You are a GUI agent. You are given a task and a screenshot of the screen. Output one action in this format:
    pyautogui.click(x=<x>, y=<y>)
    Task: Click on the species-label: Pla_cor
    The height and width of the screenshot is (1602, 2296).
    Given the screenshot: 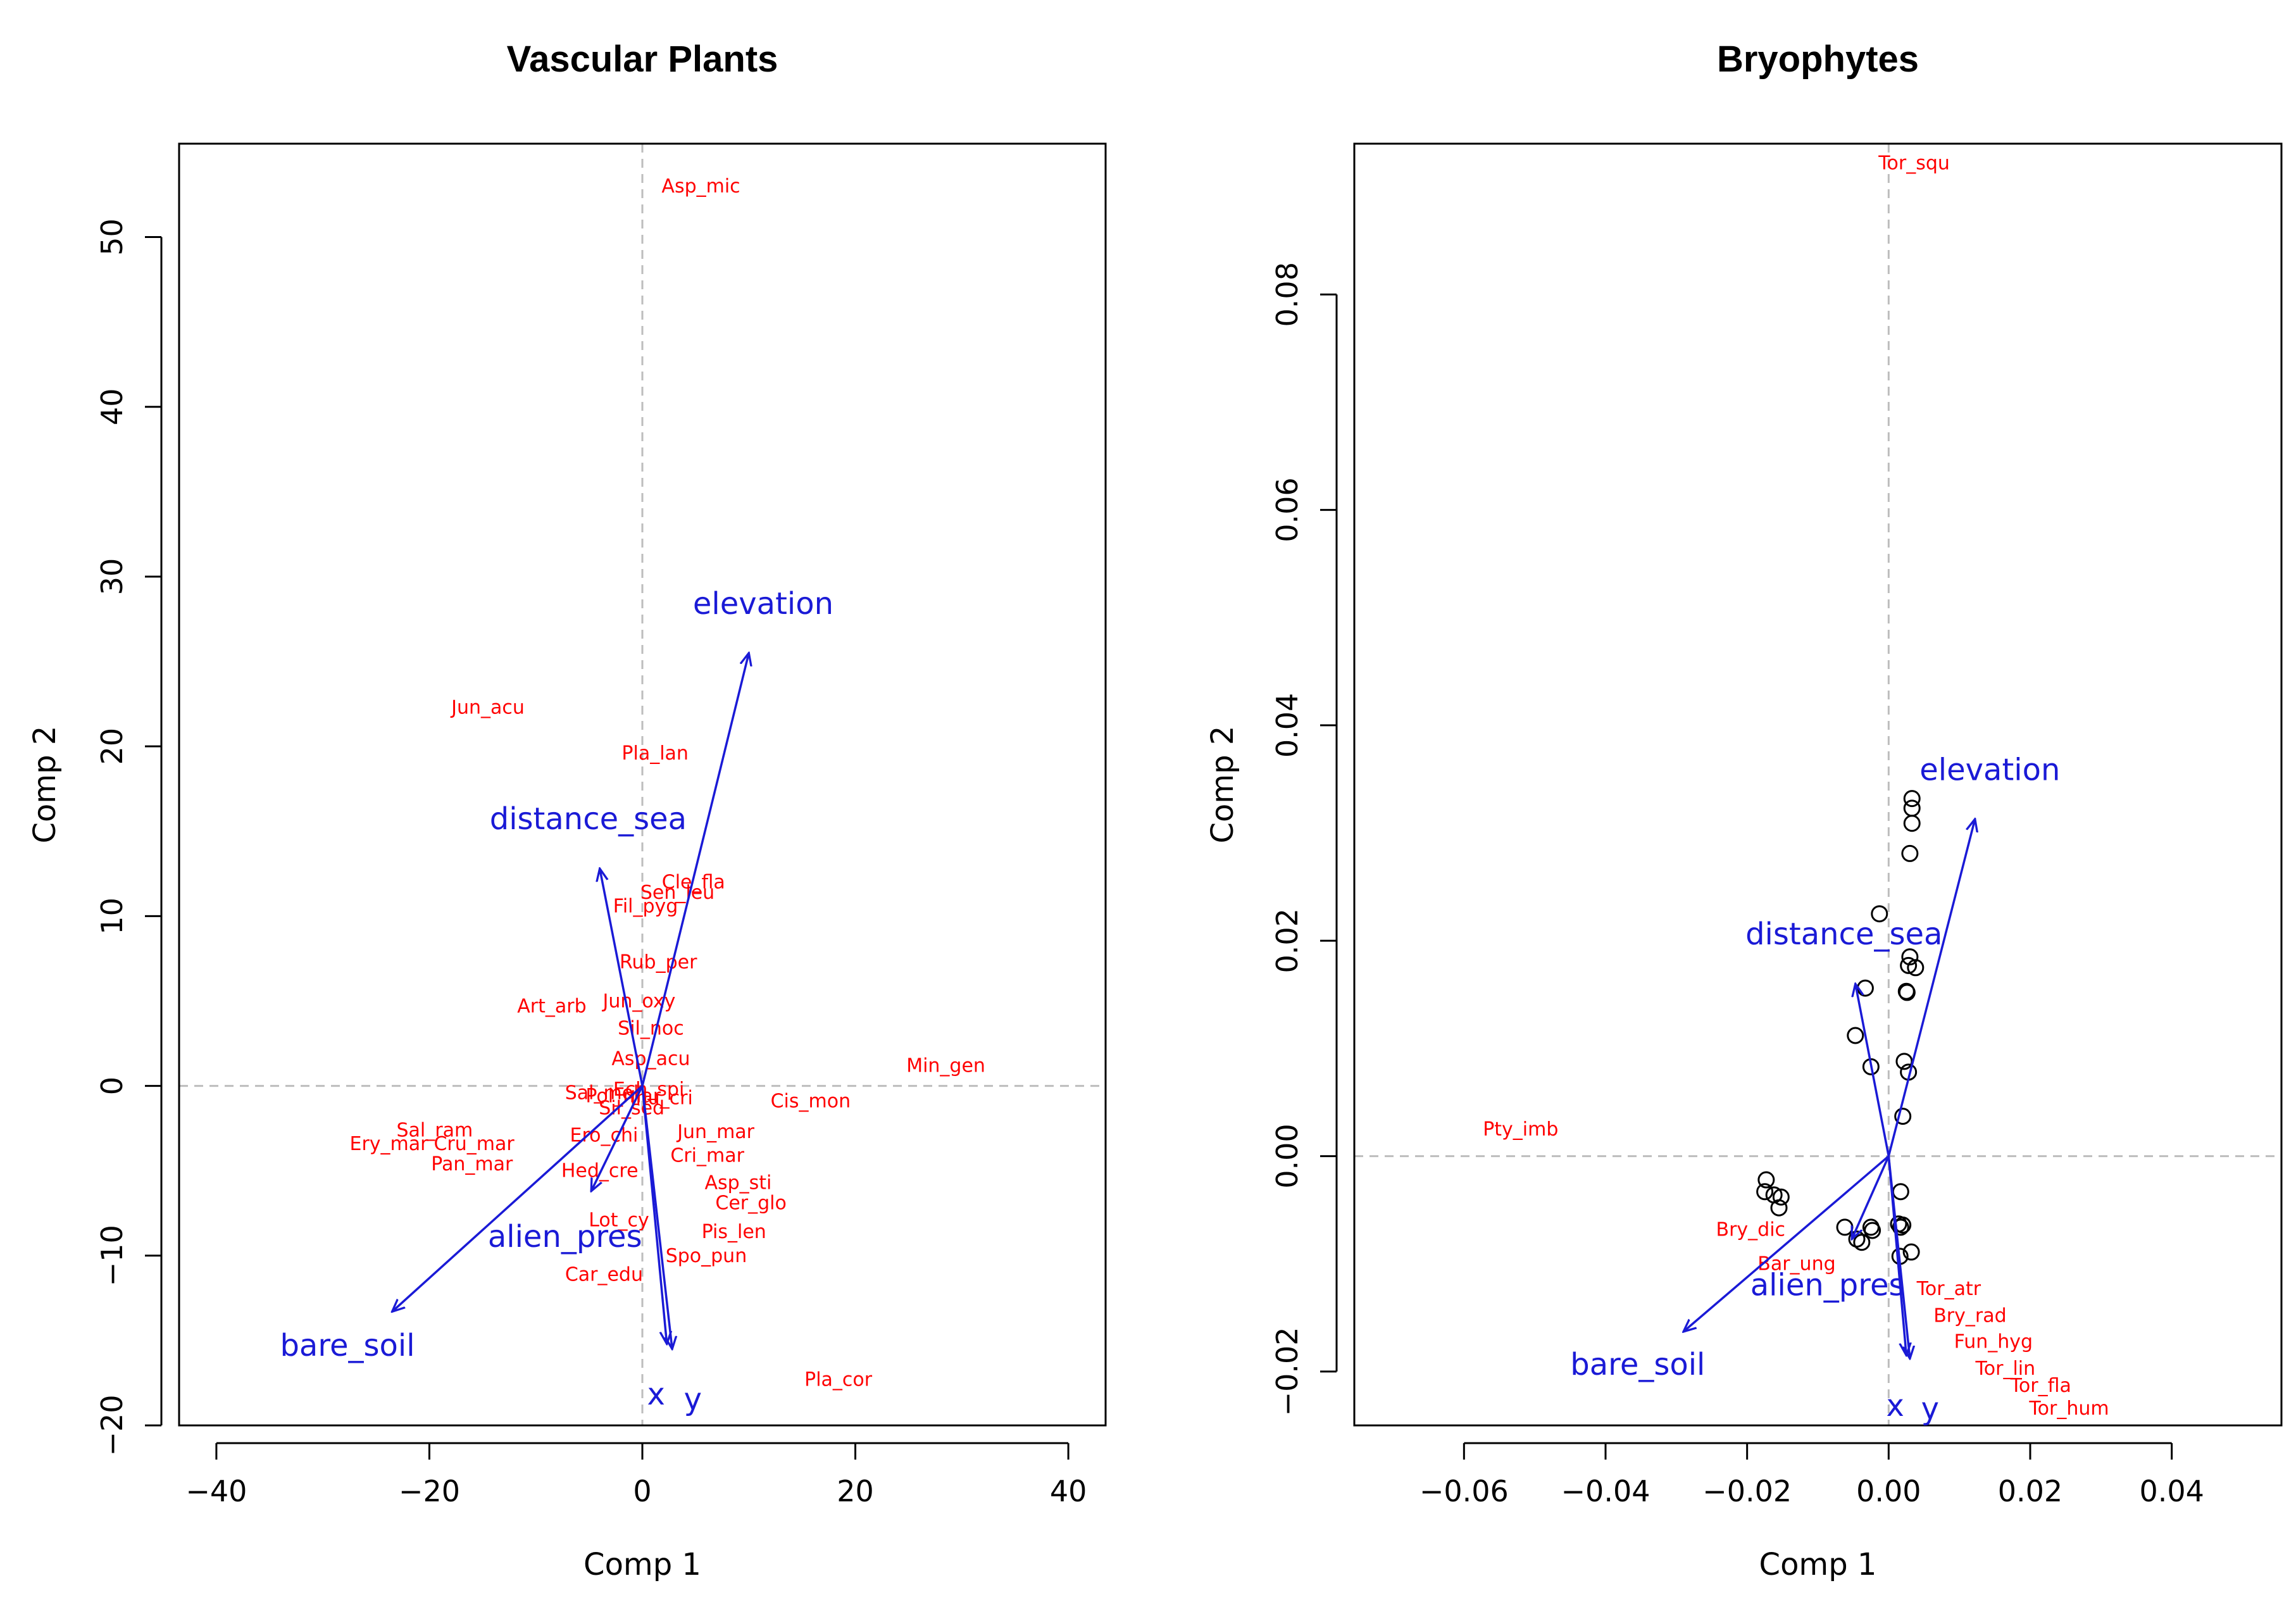 What is the action you would take?
    pyautogui.click(x=838, y=1380)
    